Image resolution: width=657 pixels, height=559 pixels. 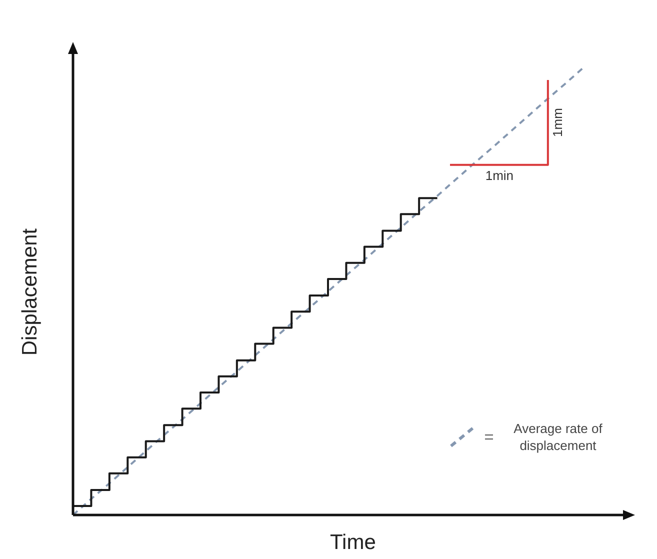 I want to click on text: Average rate of displacement, so click(x=558, y=437).